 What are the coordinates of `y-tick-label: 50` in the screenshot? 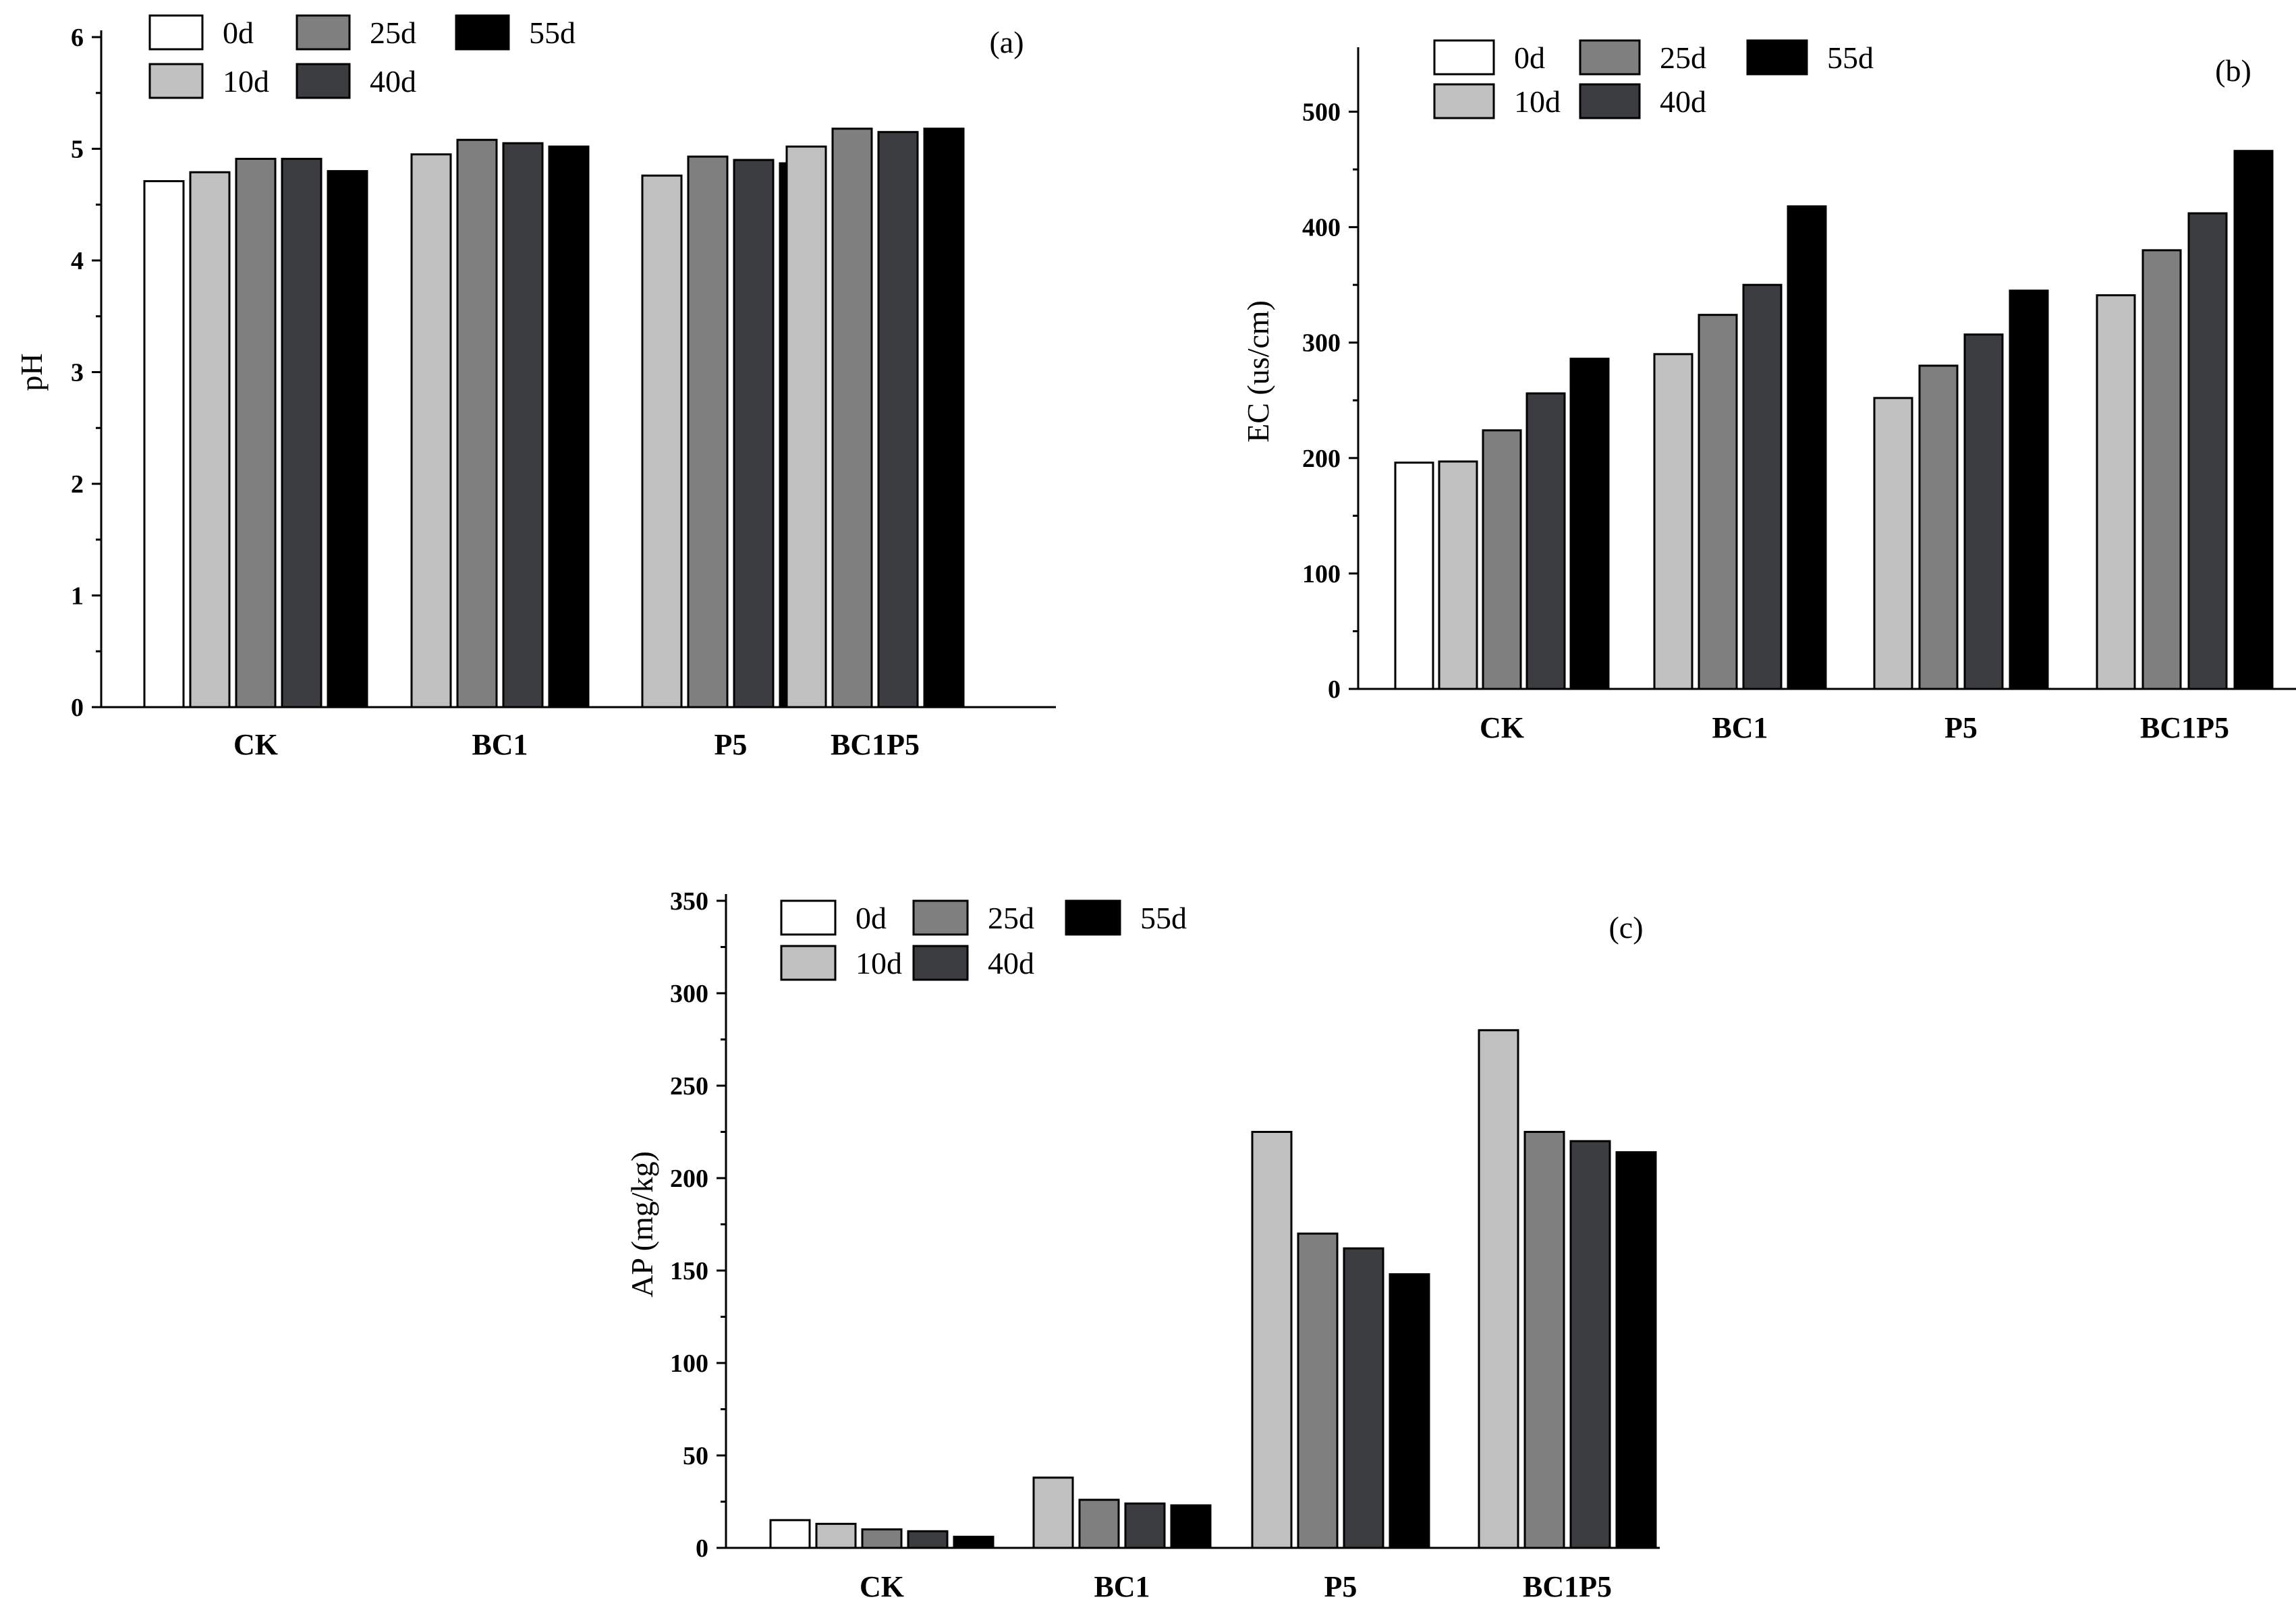 It's located at (695, 1456).